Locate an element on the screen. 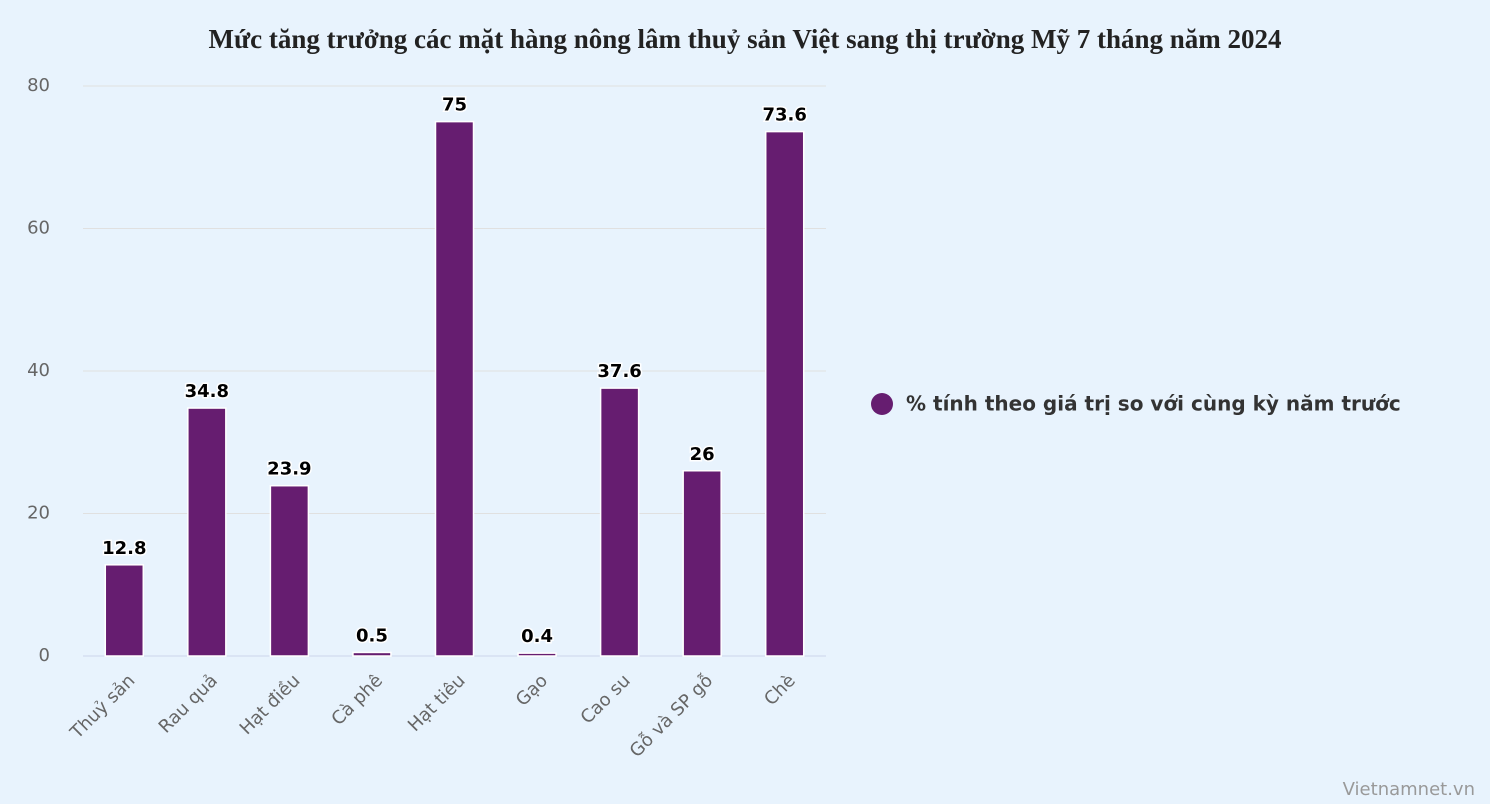  y-tick-label: 20 is located at coordinates (38, 513).